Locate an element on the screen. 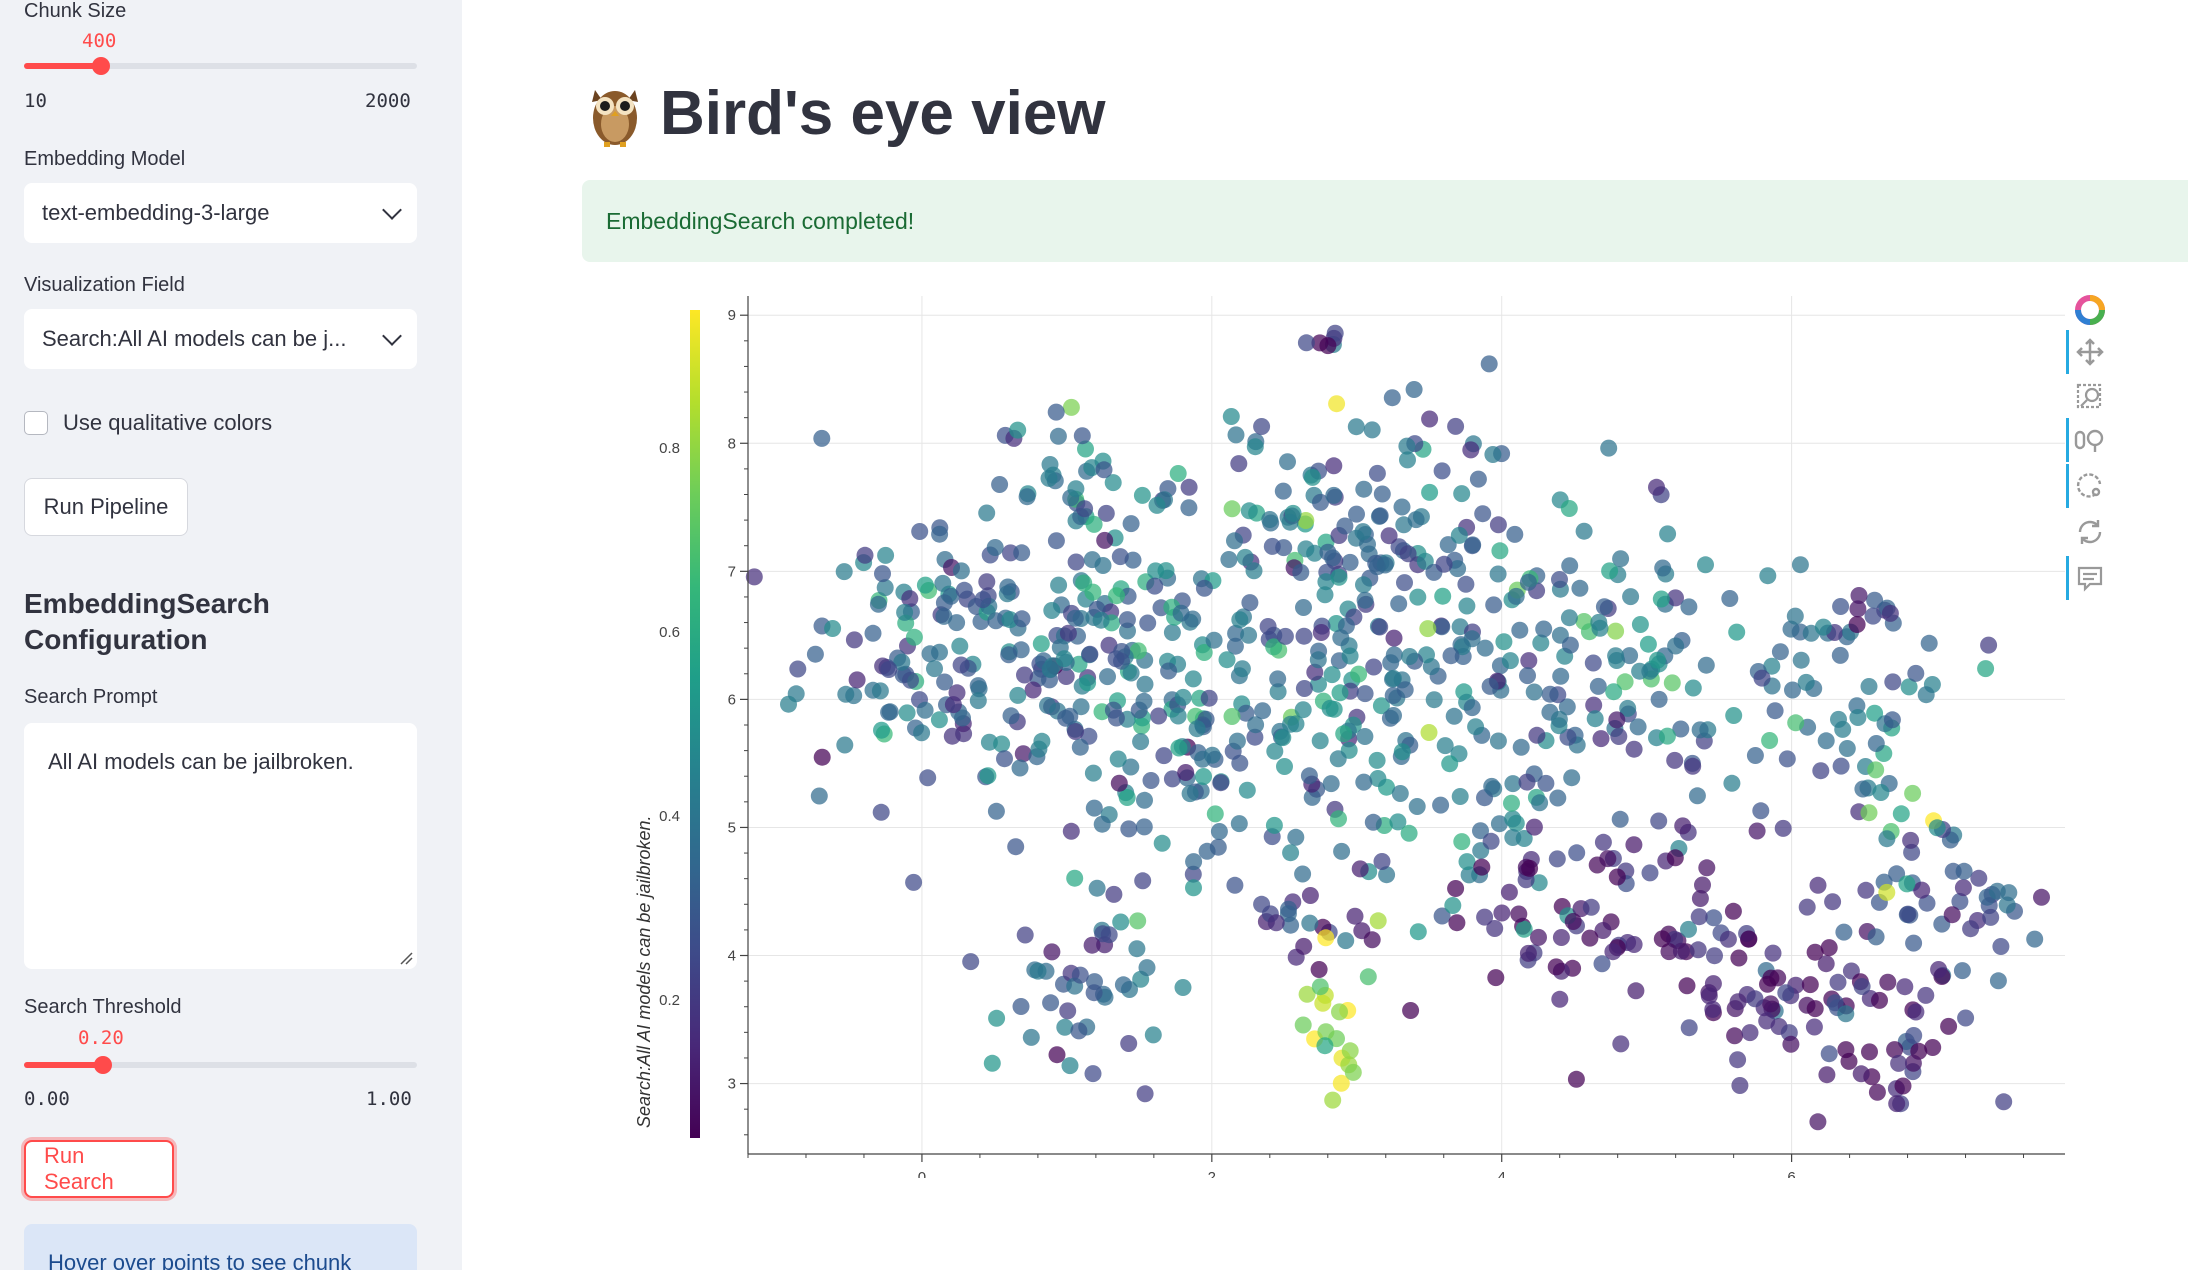 The width and height of the screenshot is (2188, 1270). bokeh-logo-icon is located at coordinates (2089, 310).